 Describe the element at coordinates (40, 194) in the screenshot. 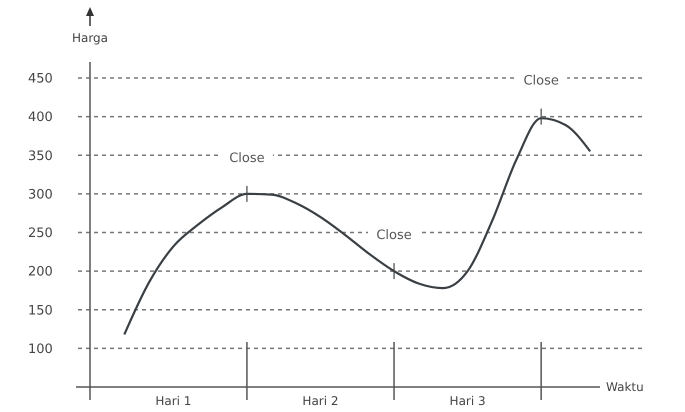

I see `y-tick-label: 300` at that location.